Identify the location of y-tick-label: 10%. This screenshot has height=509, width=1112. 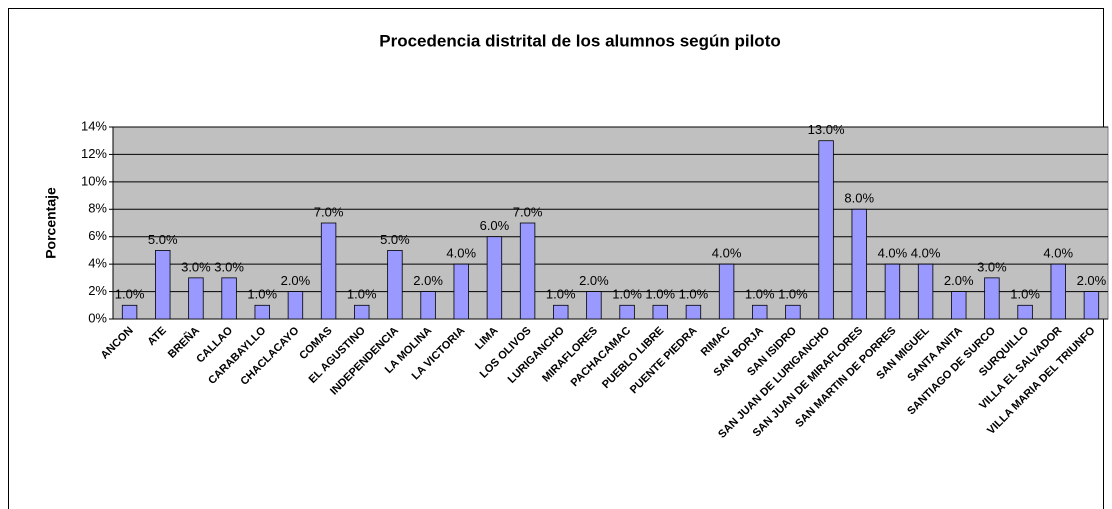
(94, 180).